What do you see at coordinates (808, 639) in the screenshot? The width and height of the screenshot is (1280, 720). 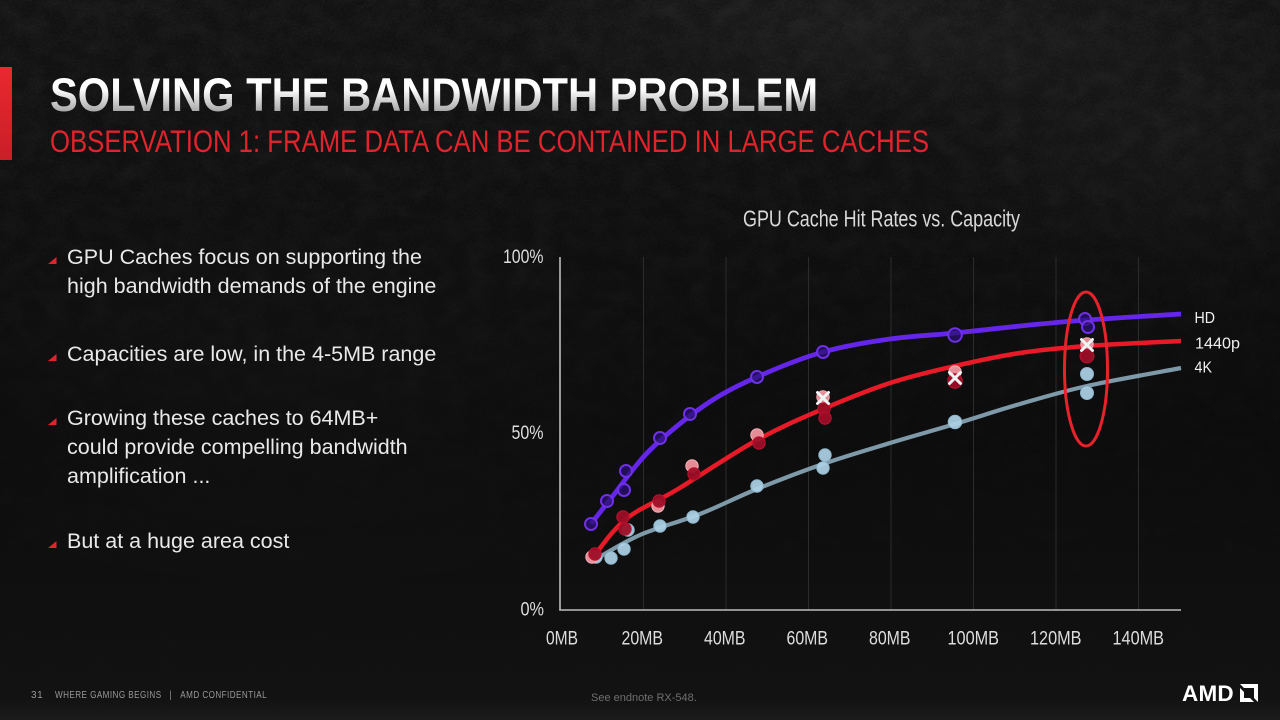 I see `svg-text: 60MB` at bounding box center [808, 639].